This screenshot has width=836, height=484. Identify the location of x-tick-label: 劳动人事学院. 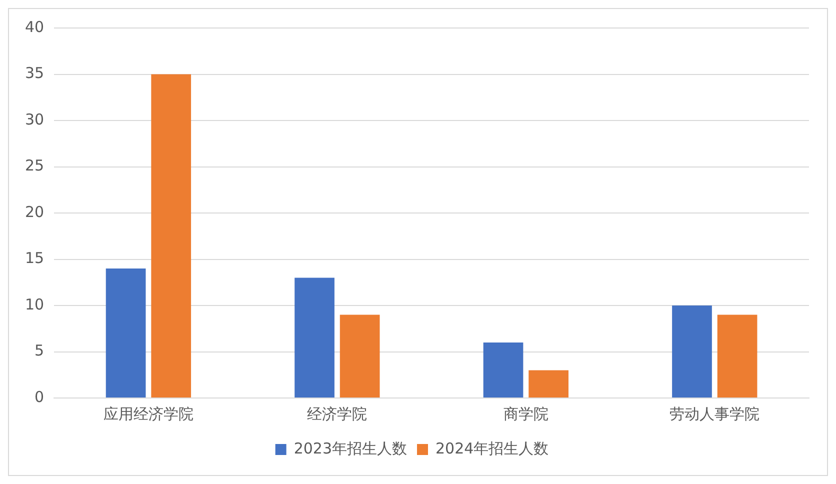
(715, 413).